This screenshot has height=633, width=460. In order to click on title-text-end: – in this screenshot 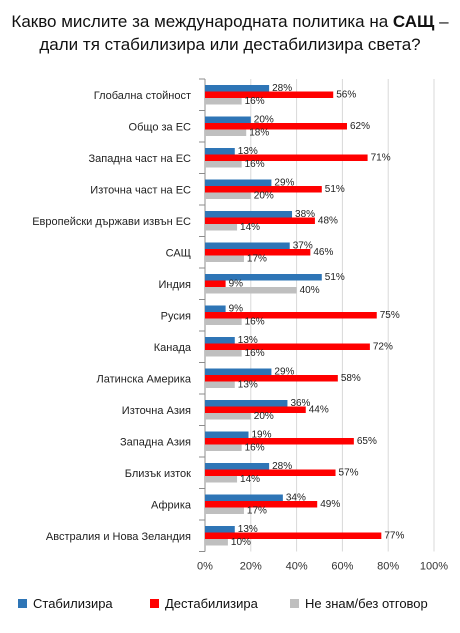, I will do `click(441, 21)`.